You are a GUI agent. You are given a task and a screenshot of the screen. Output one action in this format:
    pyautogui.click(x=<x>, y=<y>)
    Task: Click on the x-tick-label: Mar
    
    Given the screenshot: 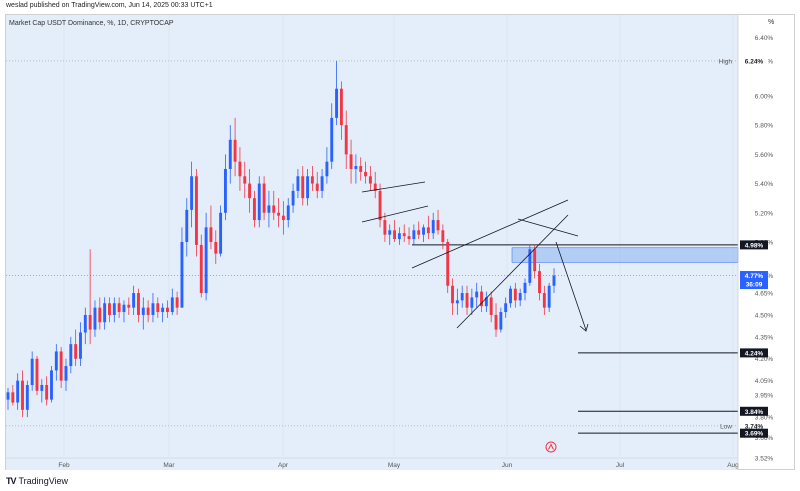 What is the action you would take?
    pyautogui.click(x=169, y=465)
    